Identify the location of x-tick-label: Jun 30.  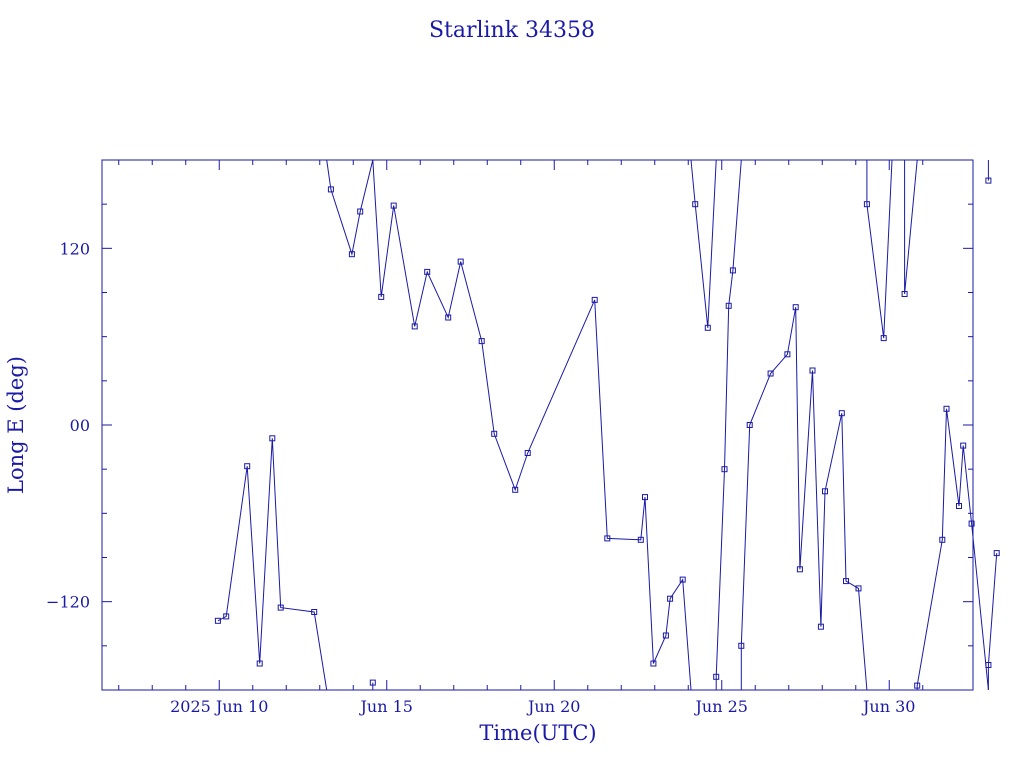
(888, 706).